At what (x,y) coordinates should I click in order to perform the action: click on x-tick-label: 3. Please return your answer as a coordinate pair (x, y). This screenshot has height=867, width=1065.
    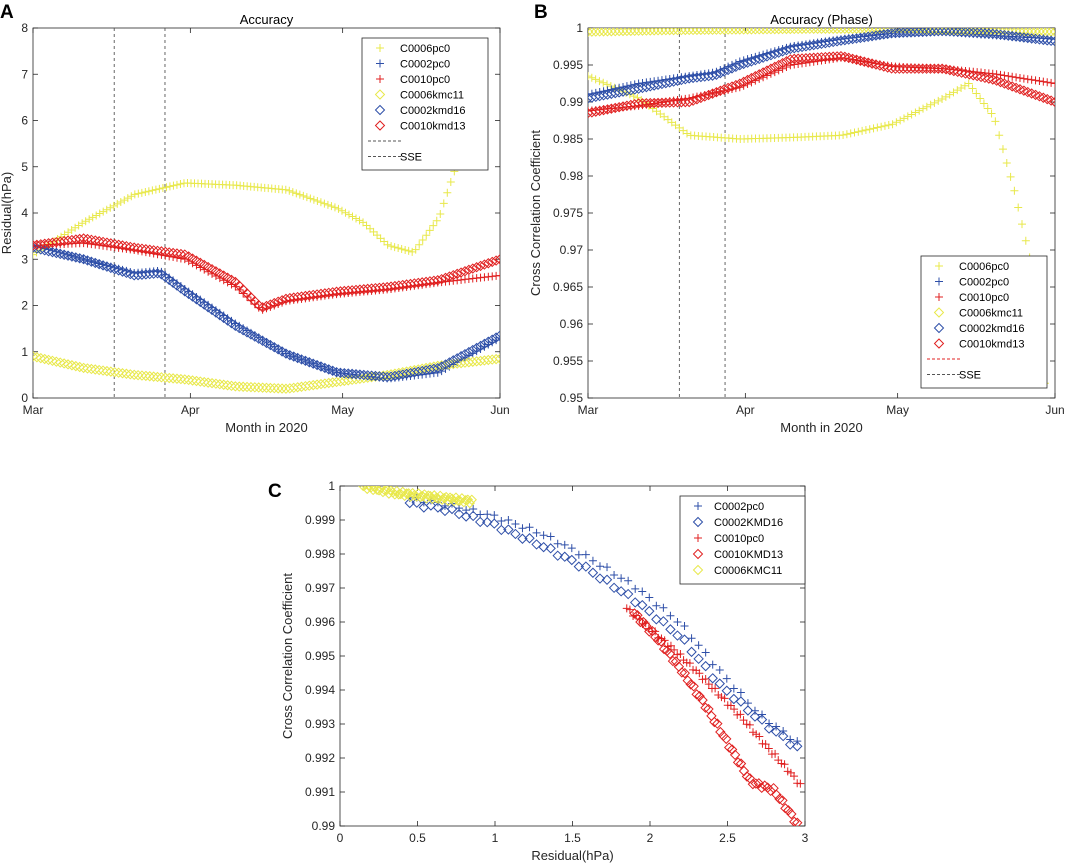
    Looking at the image, I should click on (805, 838).